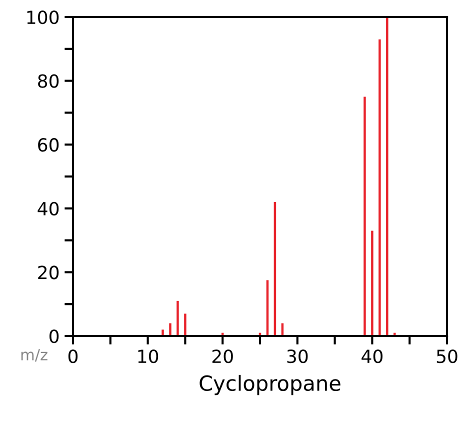  I want to click on x-tick-label: 40, so click(372, 357).